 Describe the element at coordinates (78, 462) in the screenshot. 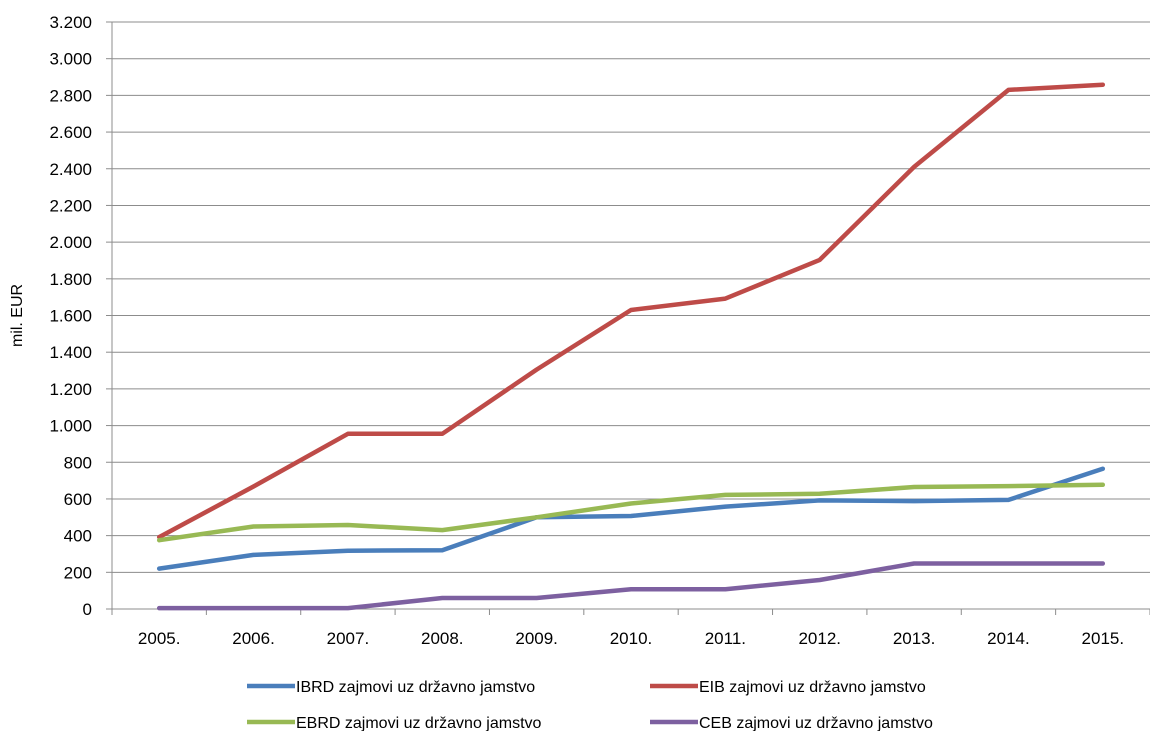

I see `y-tick-label: 800` at that location.